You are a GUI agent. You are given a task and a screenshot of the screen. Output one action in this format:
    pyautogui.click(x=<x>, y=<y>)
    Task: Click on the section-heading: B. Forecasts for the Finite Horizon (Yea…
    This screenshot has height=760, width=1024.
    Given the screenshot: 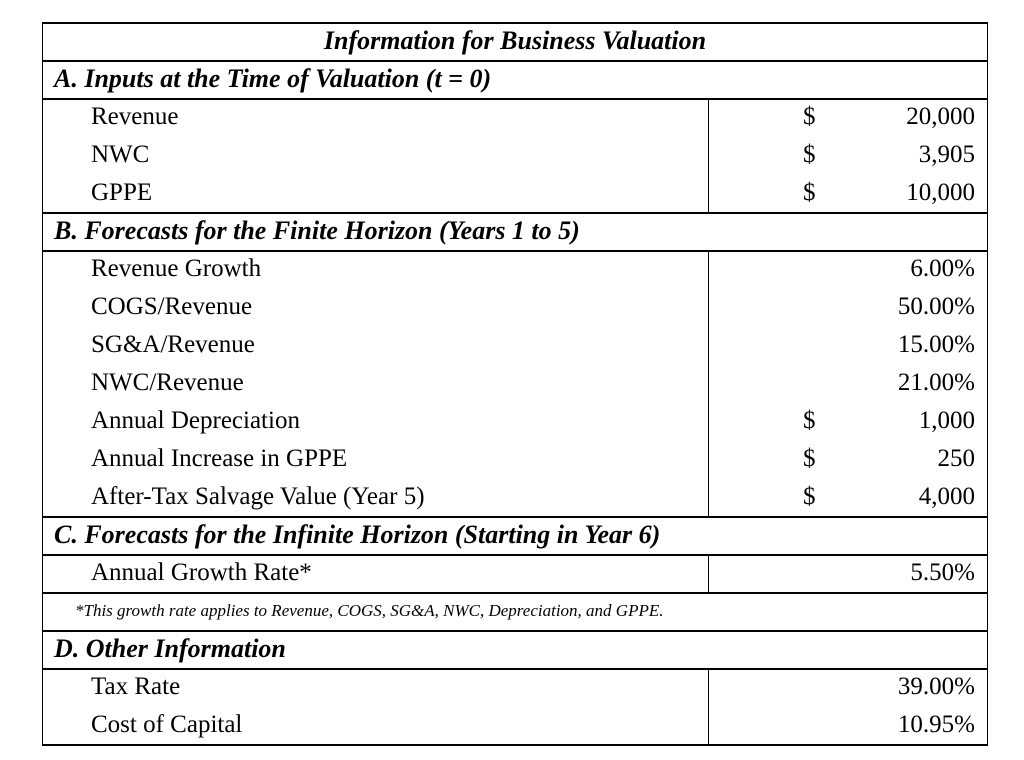 What is the action you would take?
    pyautogui.click(x=317, y=230)
    